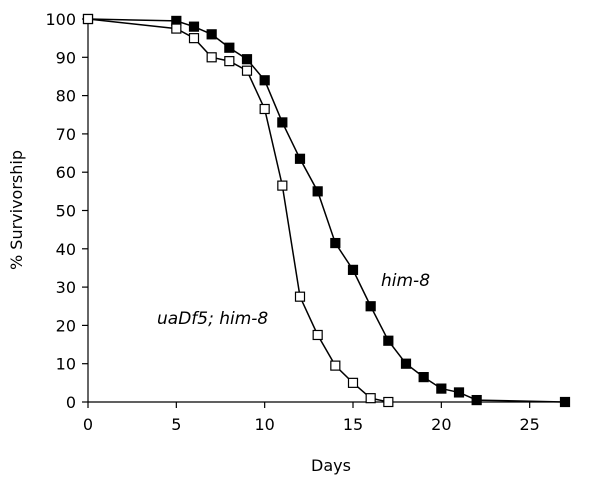 The image size is (600, 481). I want to click on y-tick-label: 30, so click(66, 287).